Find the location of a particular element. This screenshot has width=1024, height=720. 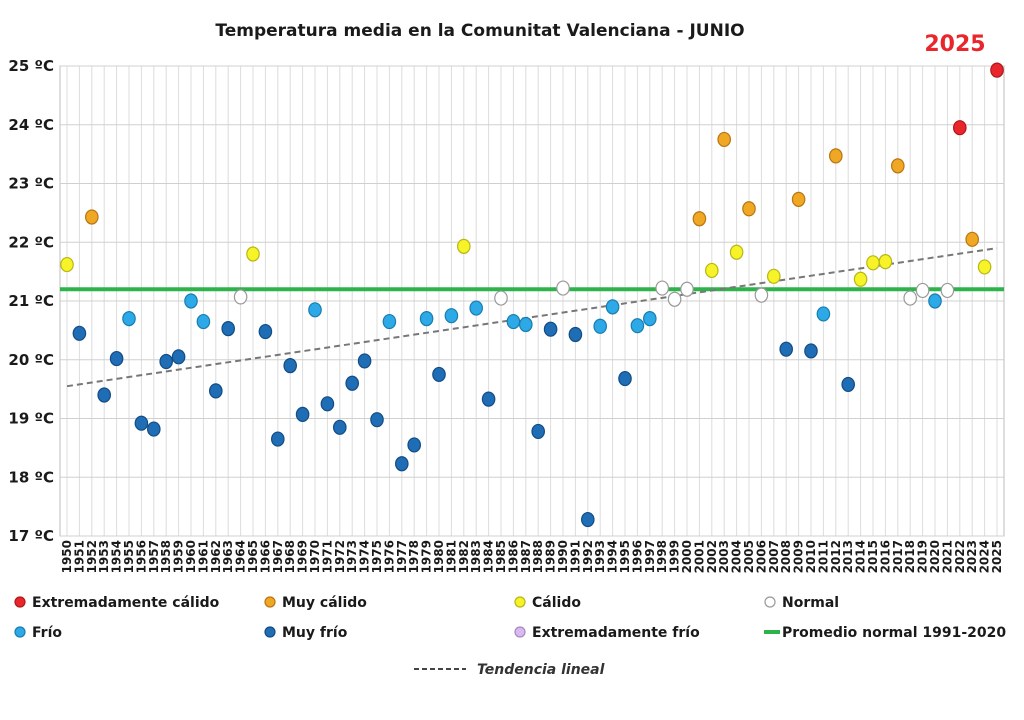

legend-label: Cálido is located at coordinates (556, 603).